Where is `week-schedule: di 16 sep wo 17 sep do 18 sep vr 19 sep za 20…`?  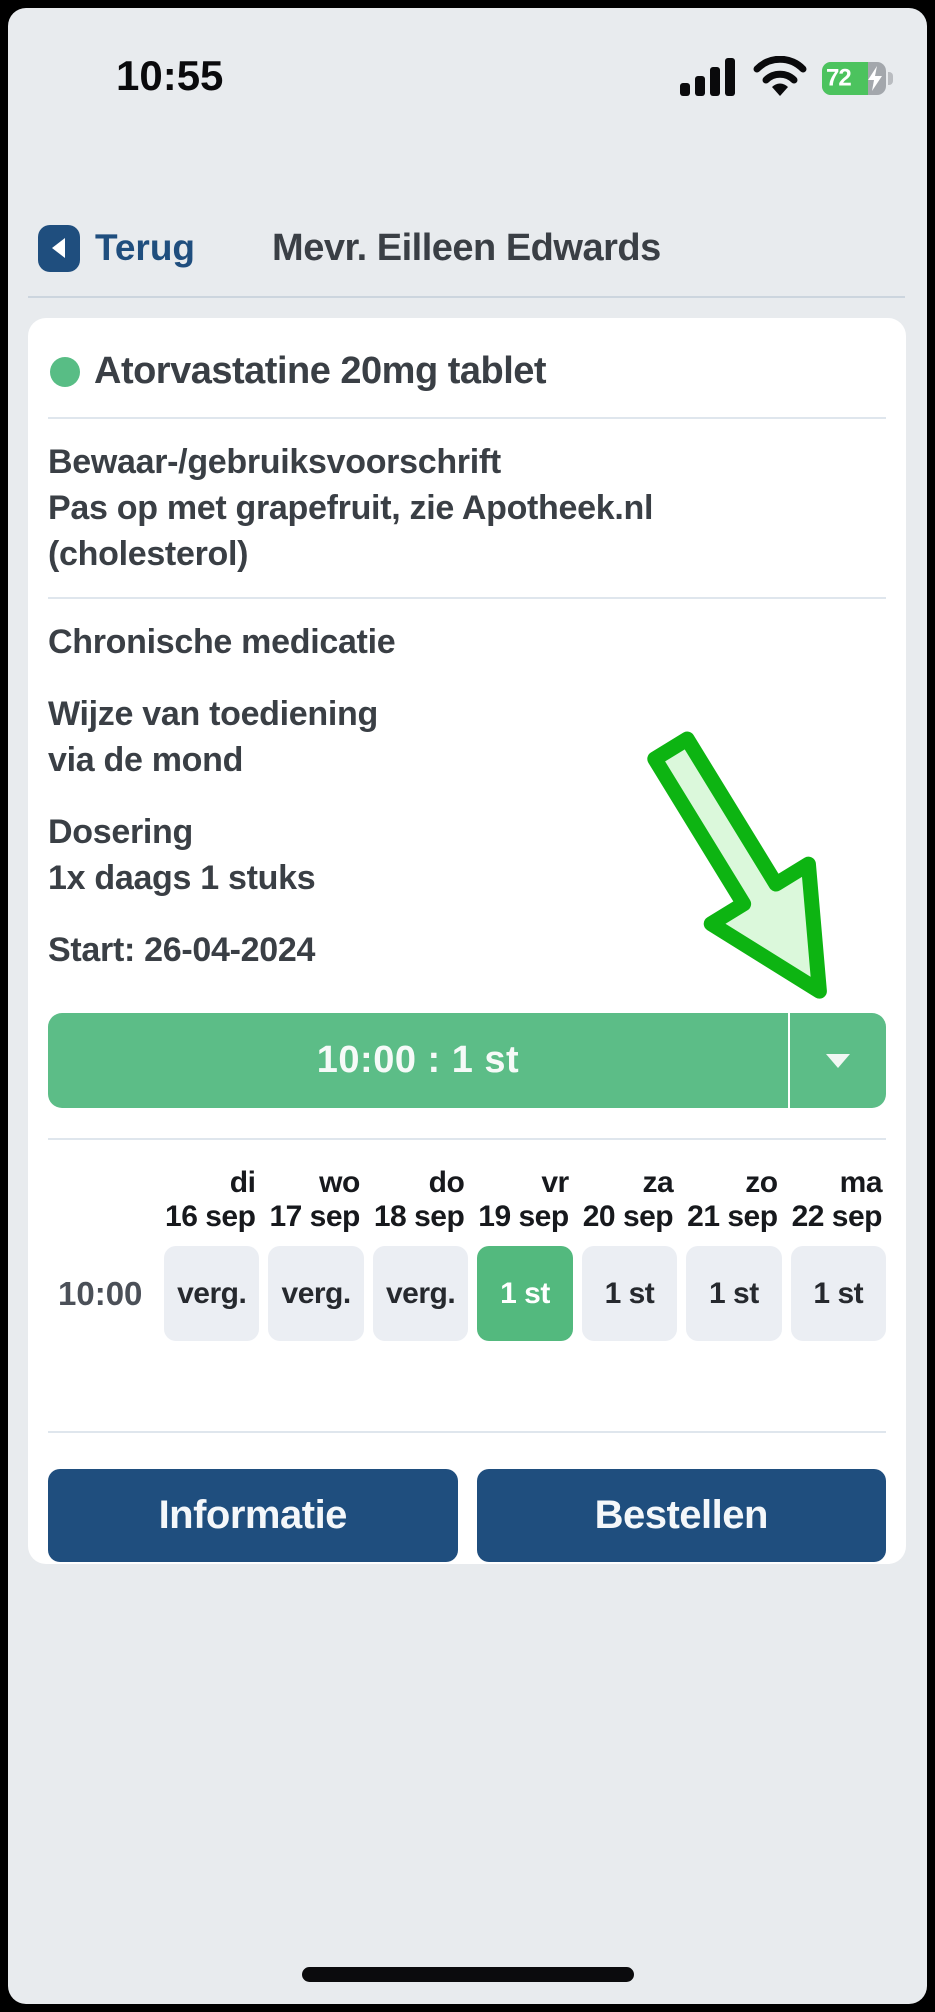
week-schedule: di 16 sep wo 17 sep do 18 sep vr 19 sep za 20… is located at coordinates (467, 1253).